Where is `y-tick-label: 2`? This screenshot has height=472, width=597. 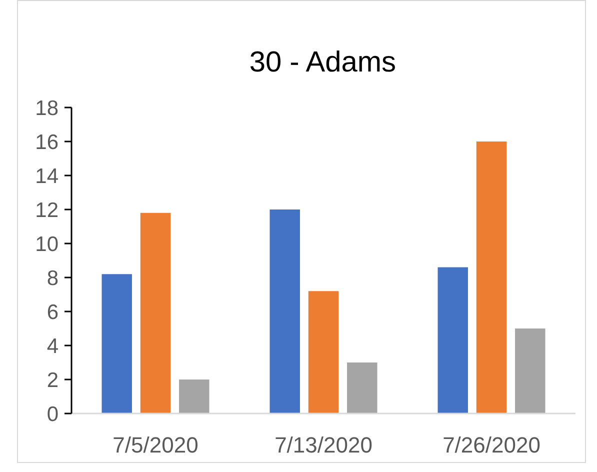 y-tick-label: 2 is located at coordinates (52, 380).